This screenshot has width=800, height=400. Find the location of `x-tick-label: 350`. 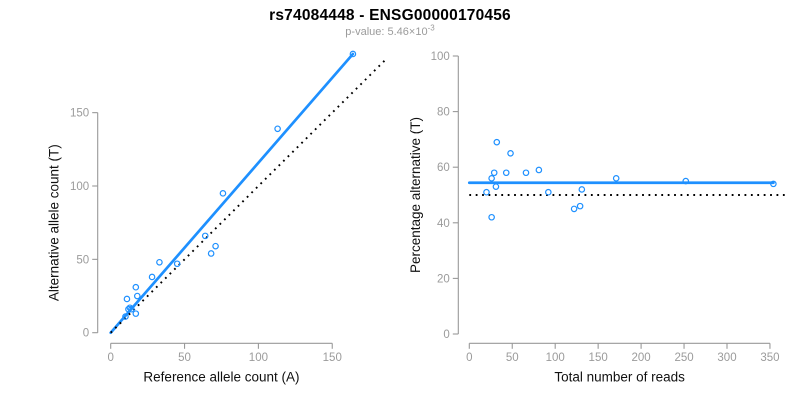

x-tick-label: 350 is located at coordinates (769, 358).